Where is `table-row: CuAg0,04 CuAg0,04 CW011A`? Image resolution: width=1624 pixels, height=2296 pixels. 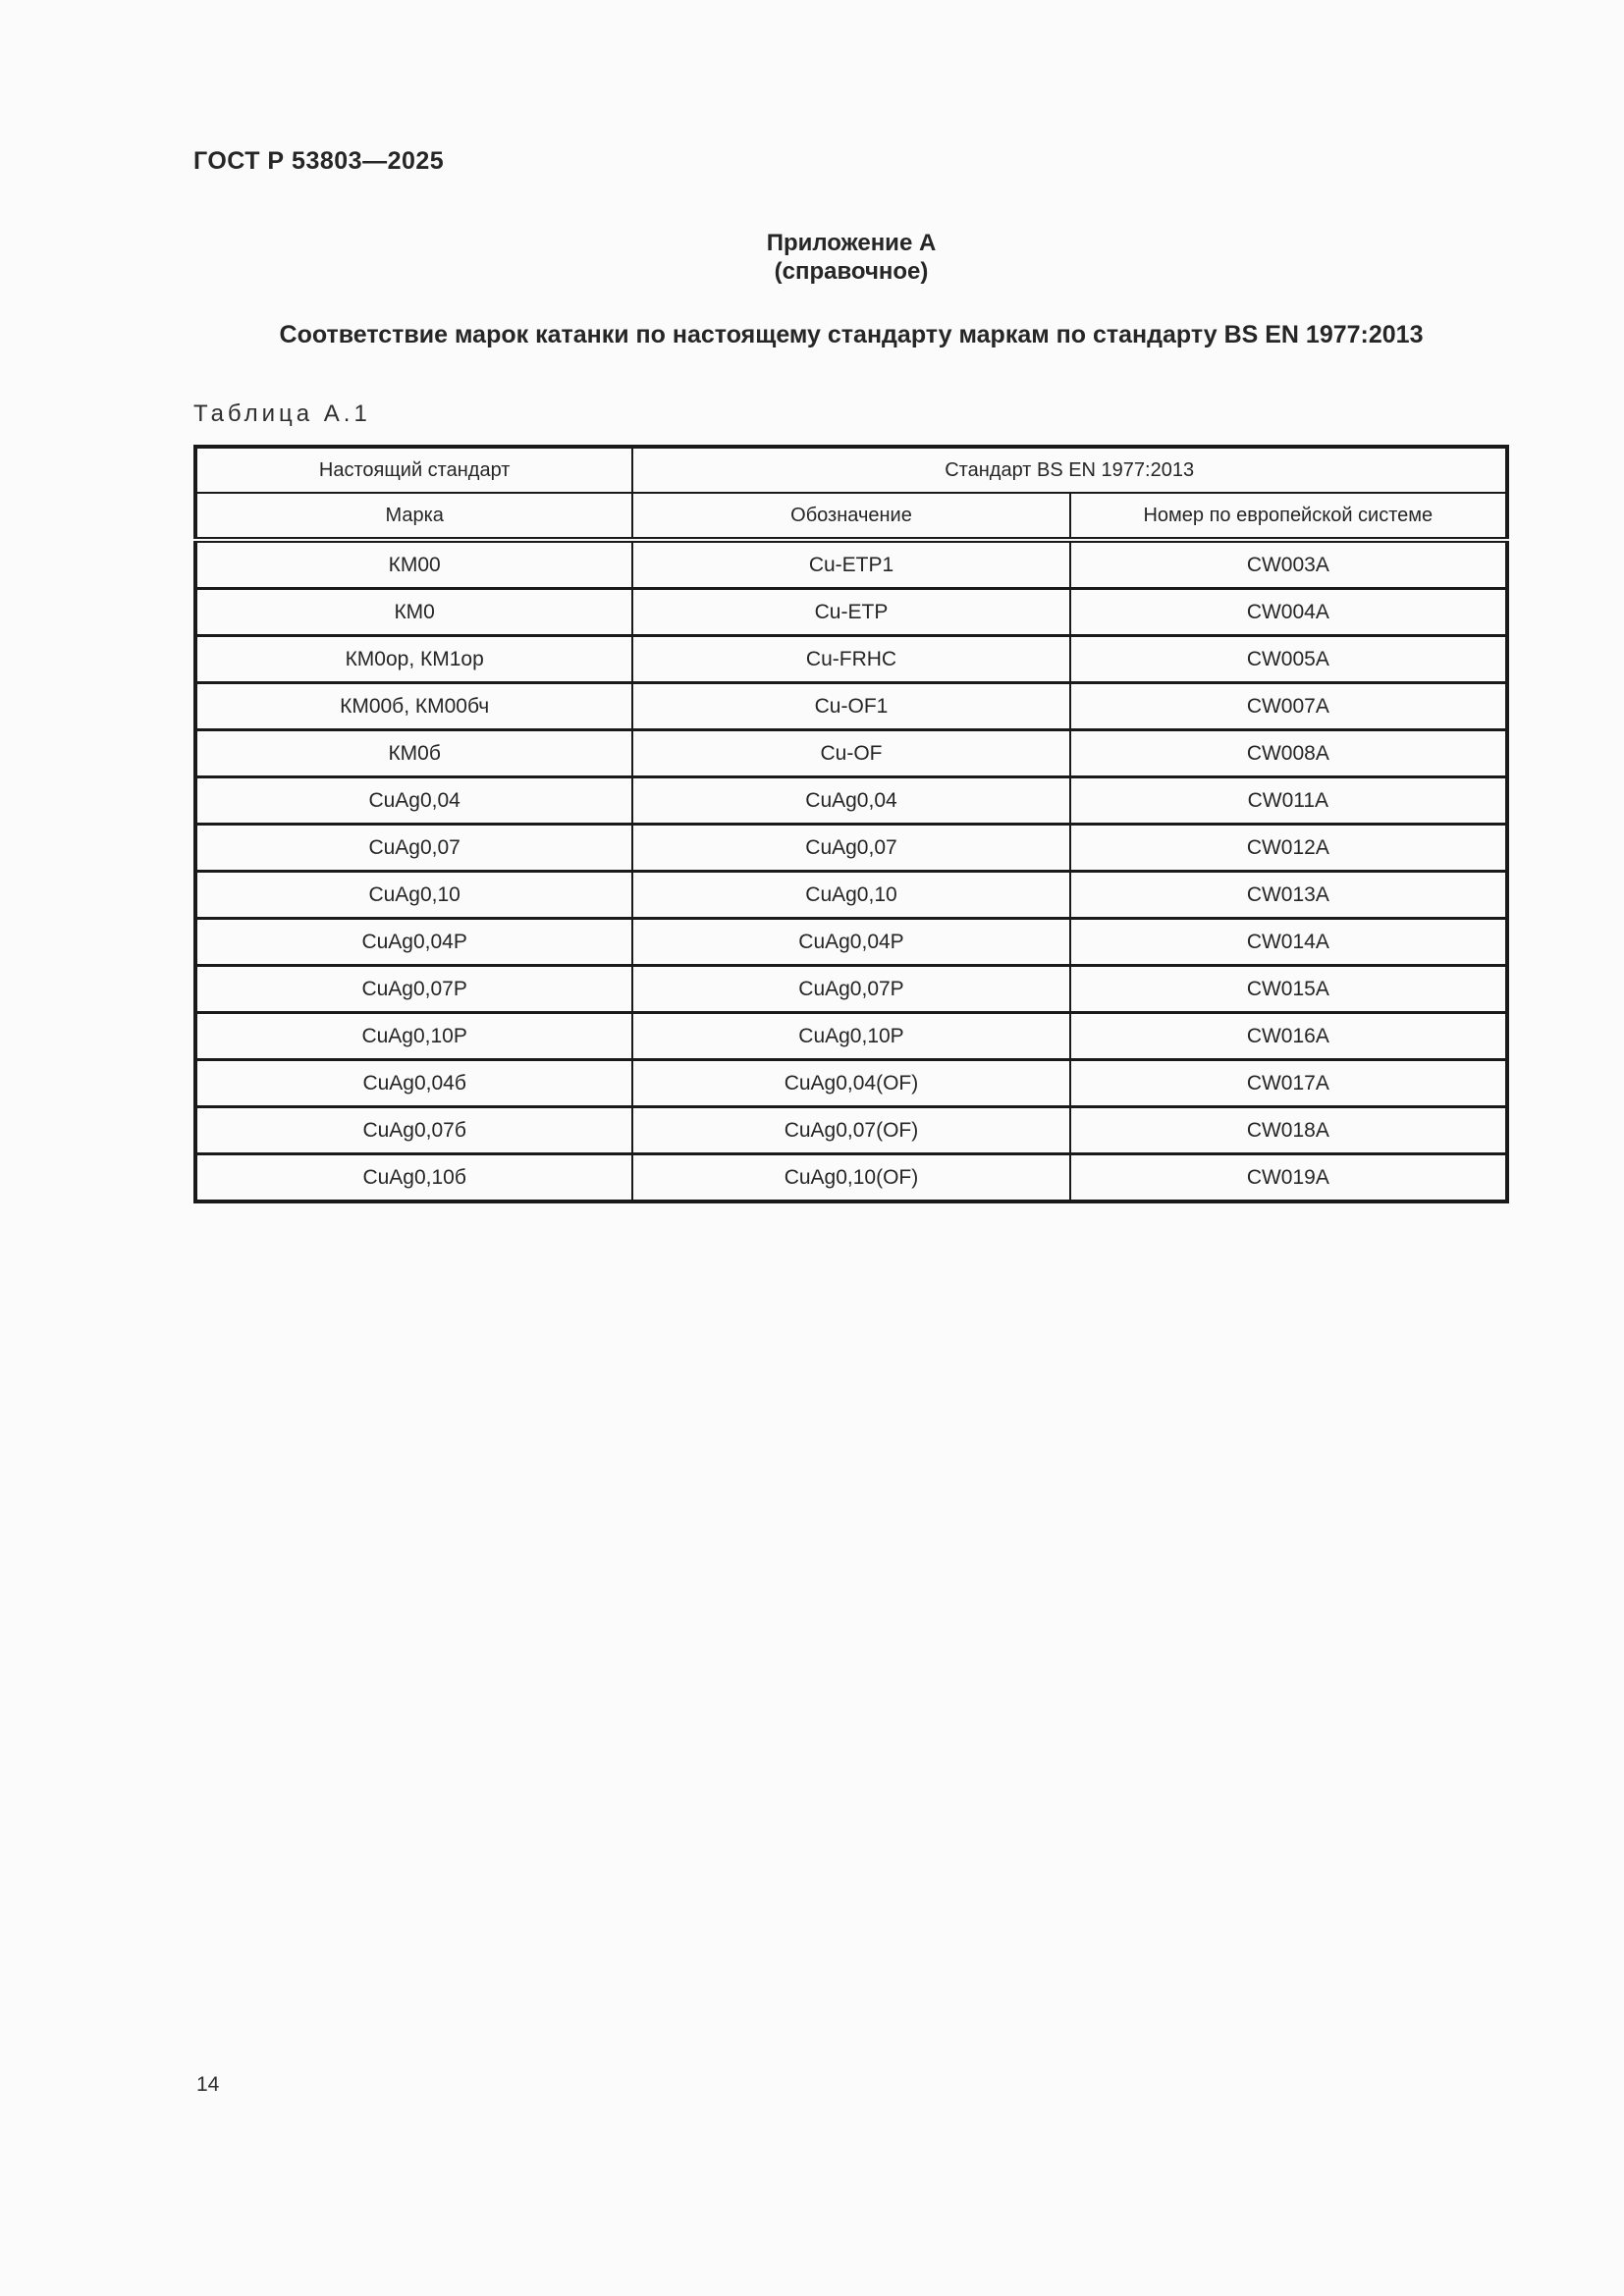
table-row: CuAg0,04 CuAg0,04 CW011A is located at coordinates (851, 800).